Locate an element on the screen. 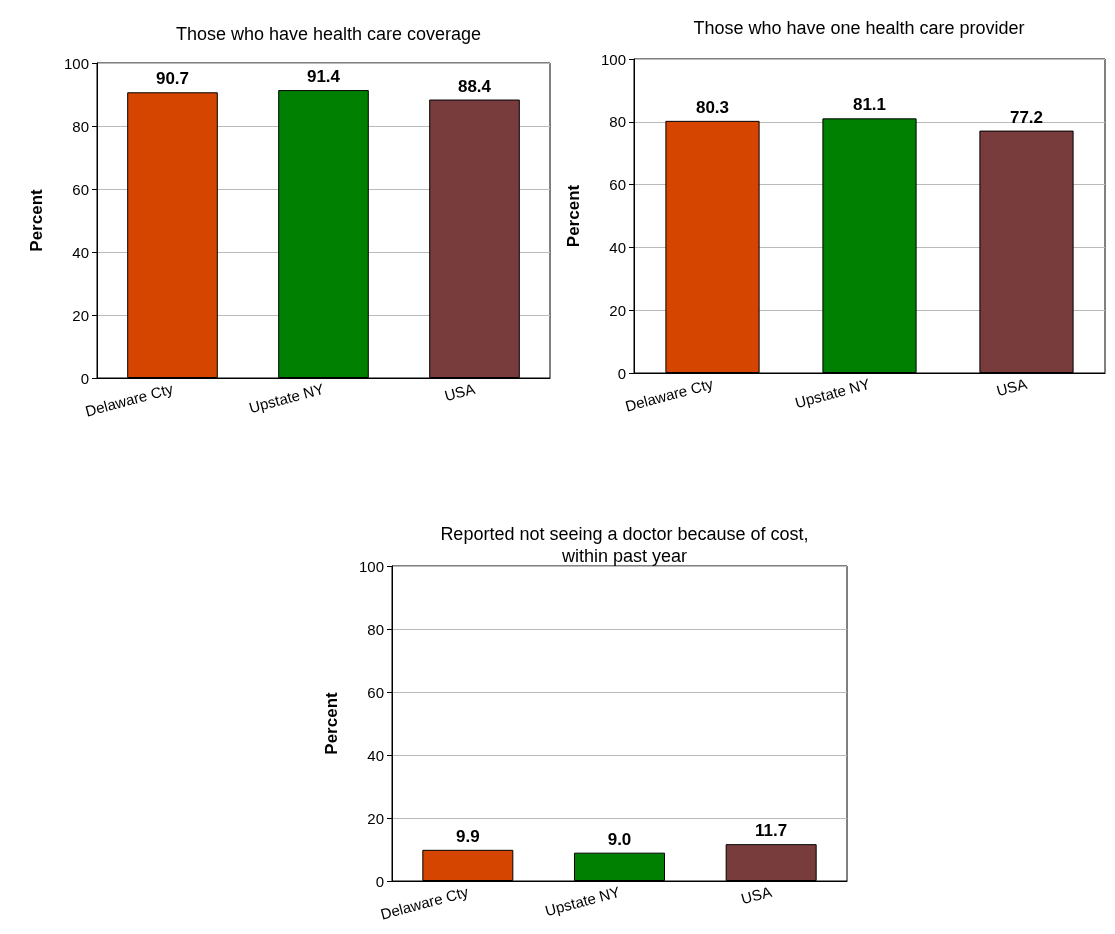  data-label: 81.1 is located at coordinates (869, 105).